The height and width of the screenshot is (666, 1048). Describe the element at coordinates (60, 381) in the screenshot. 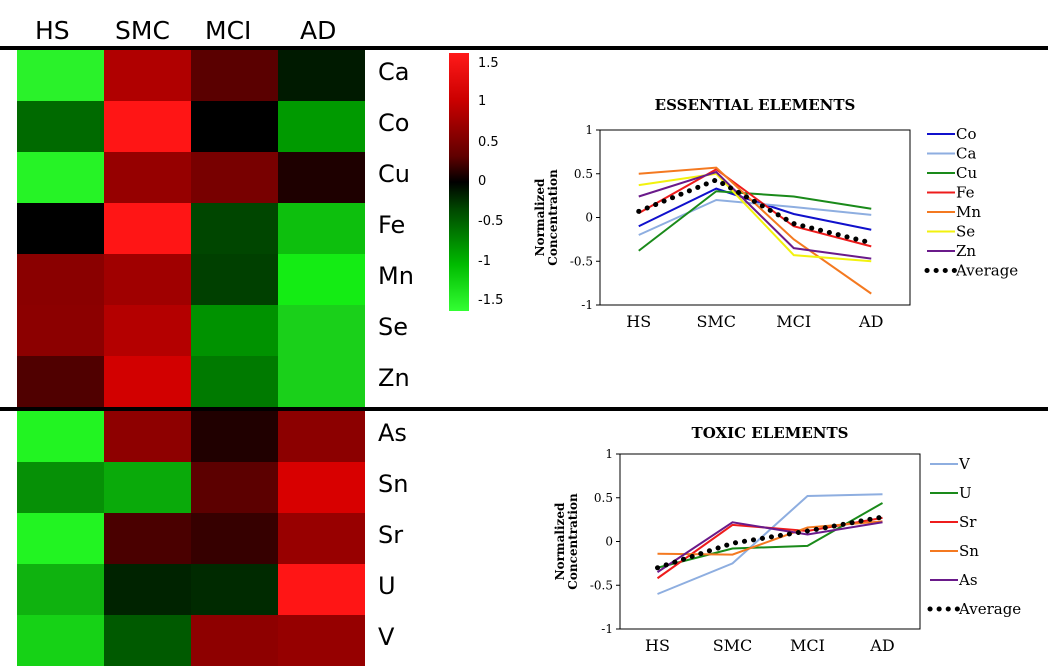

I see `heatmap-cell-zn-hs` at that location.